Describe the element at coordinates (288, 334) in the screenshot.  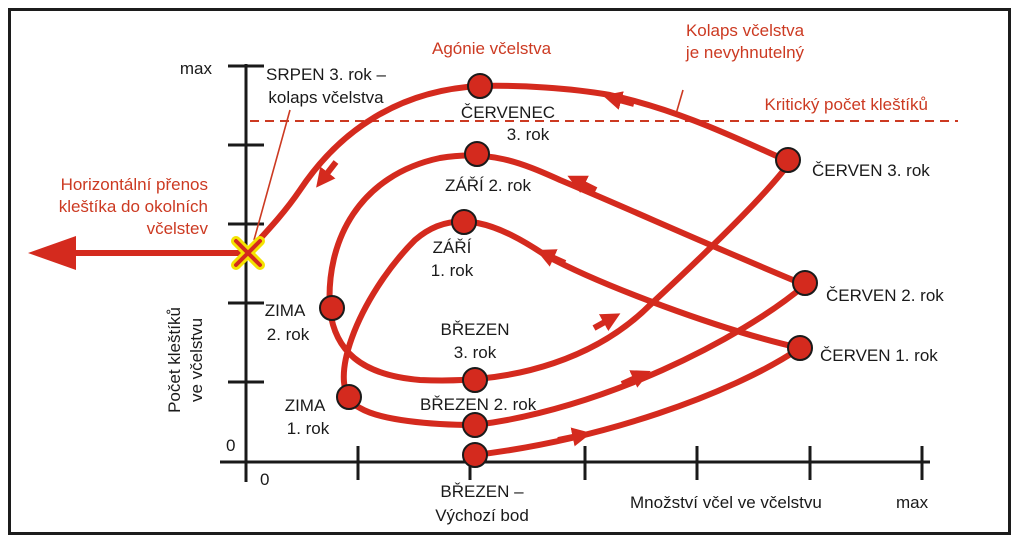
I see `winter2-label-line2: 2. rok` at that location.